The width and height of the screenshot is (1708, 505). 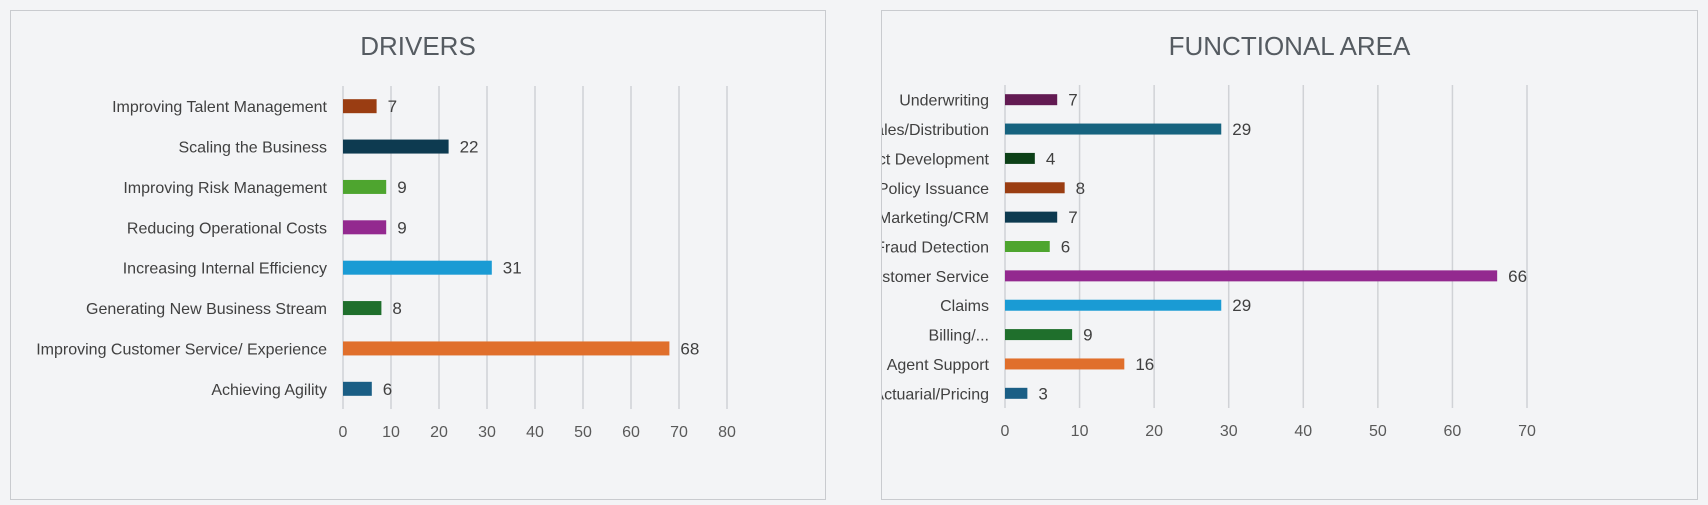 What do you see at coordinates (1087, 335) in the screenshot?
I see `functional-area-data-label: 9` at bounding box center [1087, 335].